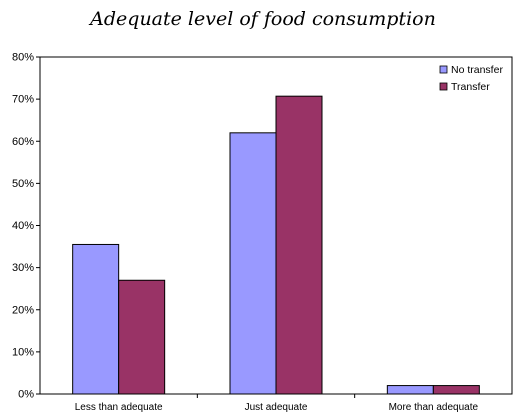 This screenshot has width=526, height=418. What do you see at coordinates (23, 226) in the screenshot?
I see `y-tick-label: 40%` at bounding box center [23, 226].